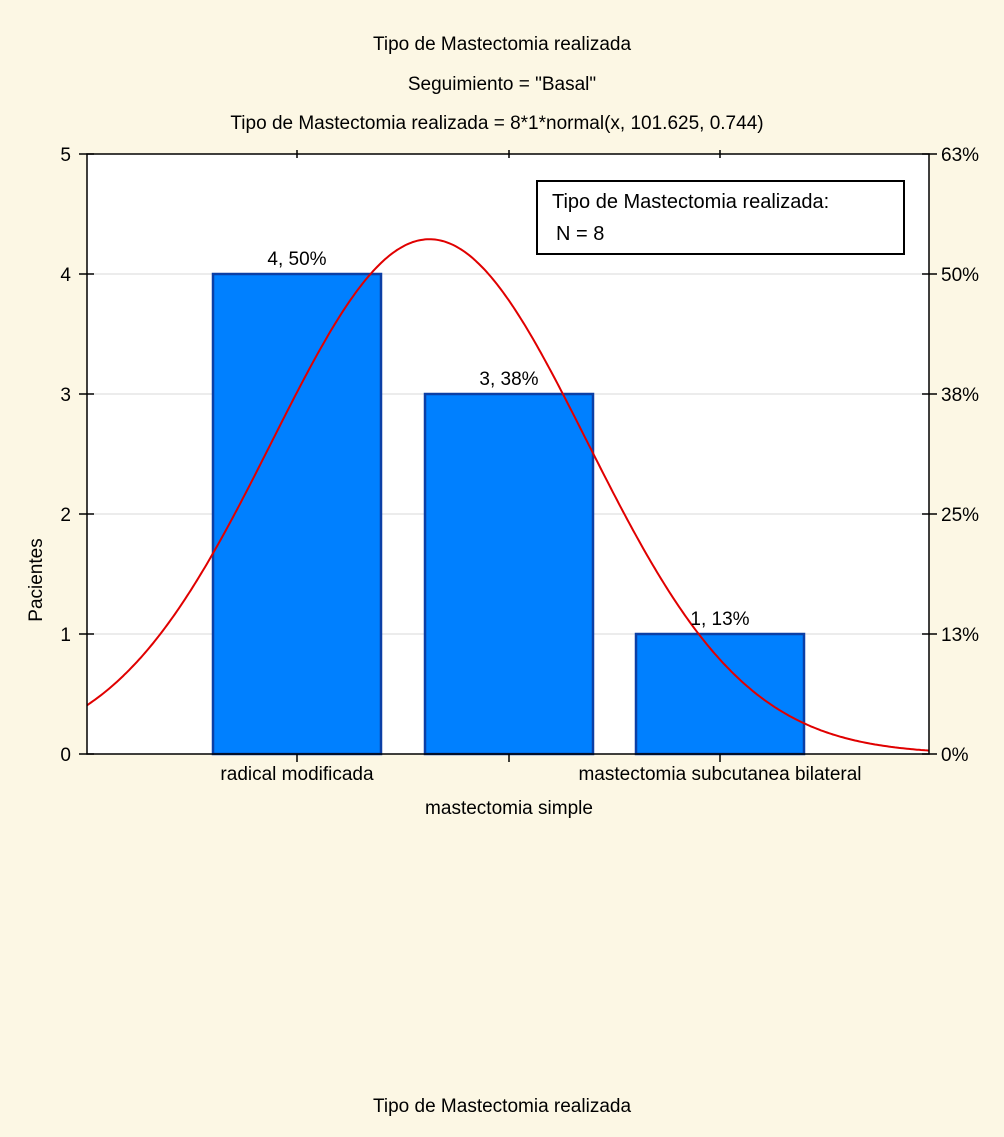 This screenshot has height=1137, width=1004. What do you see at coordinates (960, 515) in the screenshot?
I see `y2-tick-label: 25%` at bounding box center [960, 515].